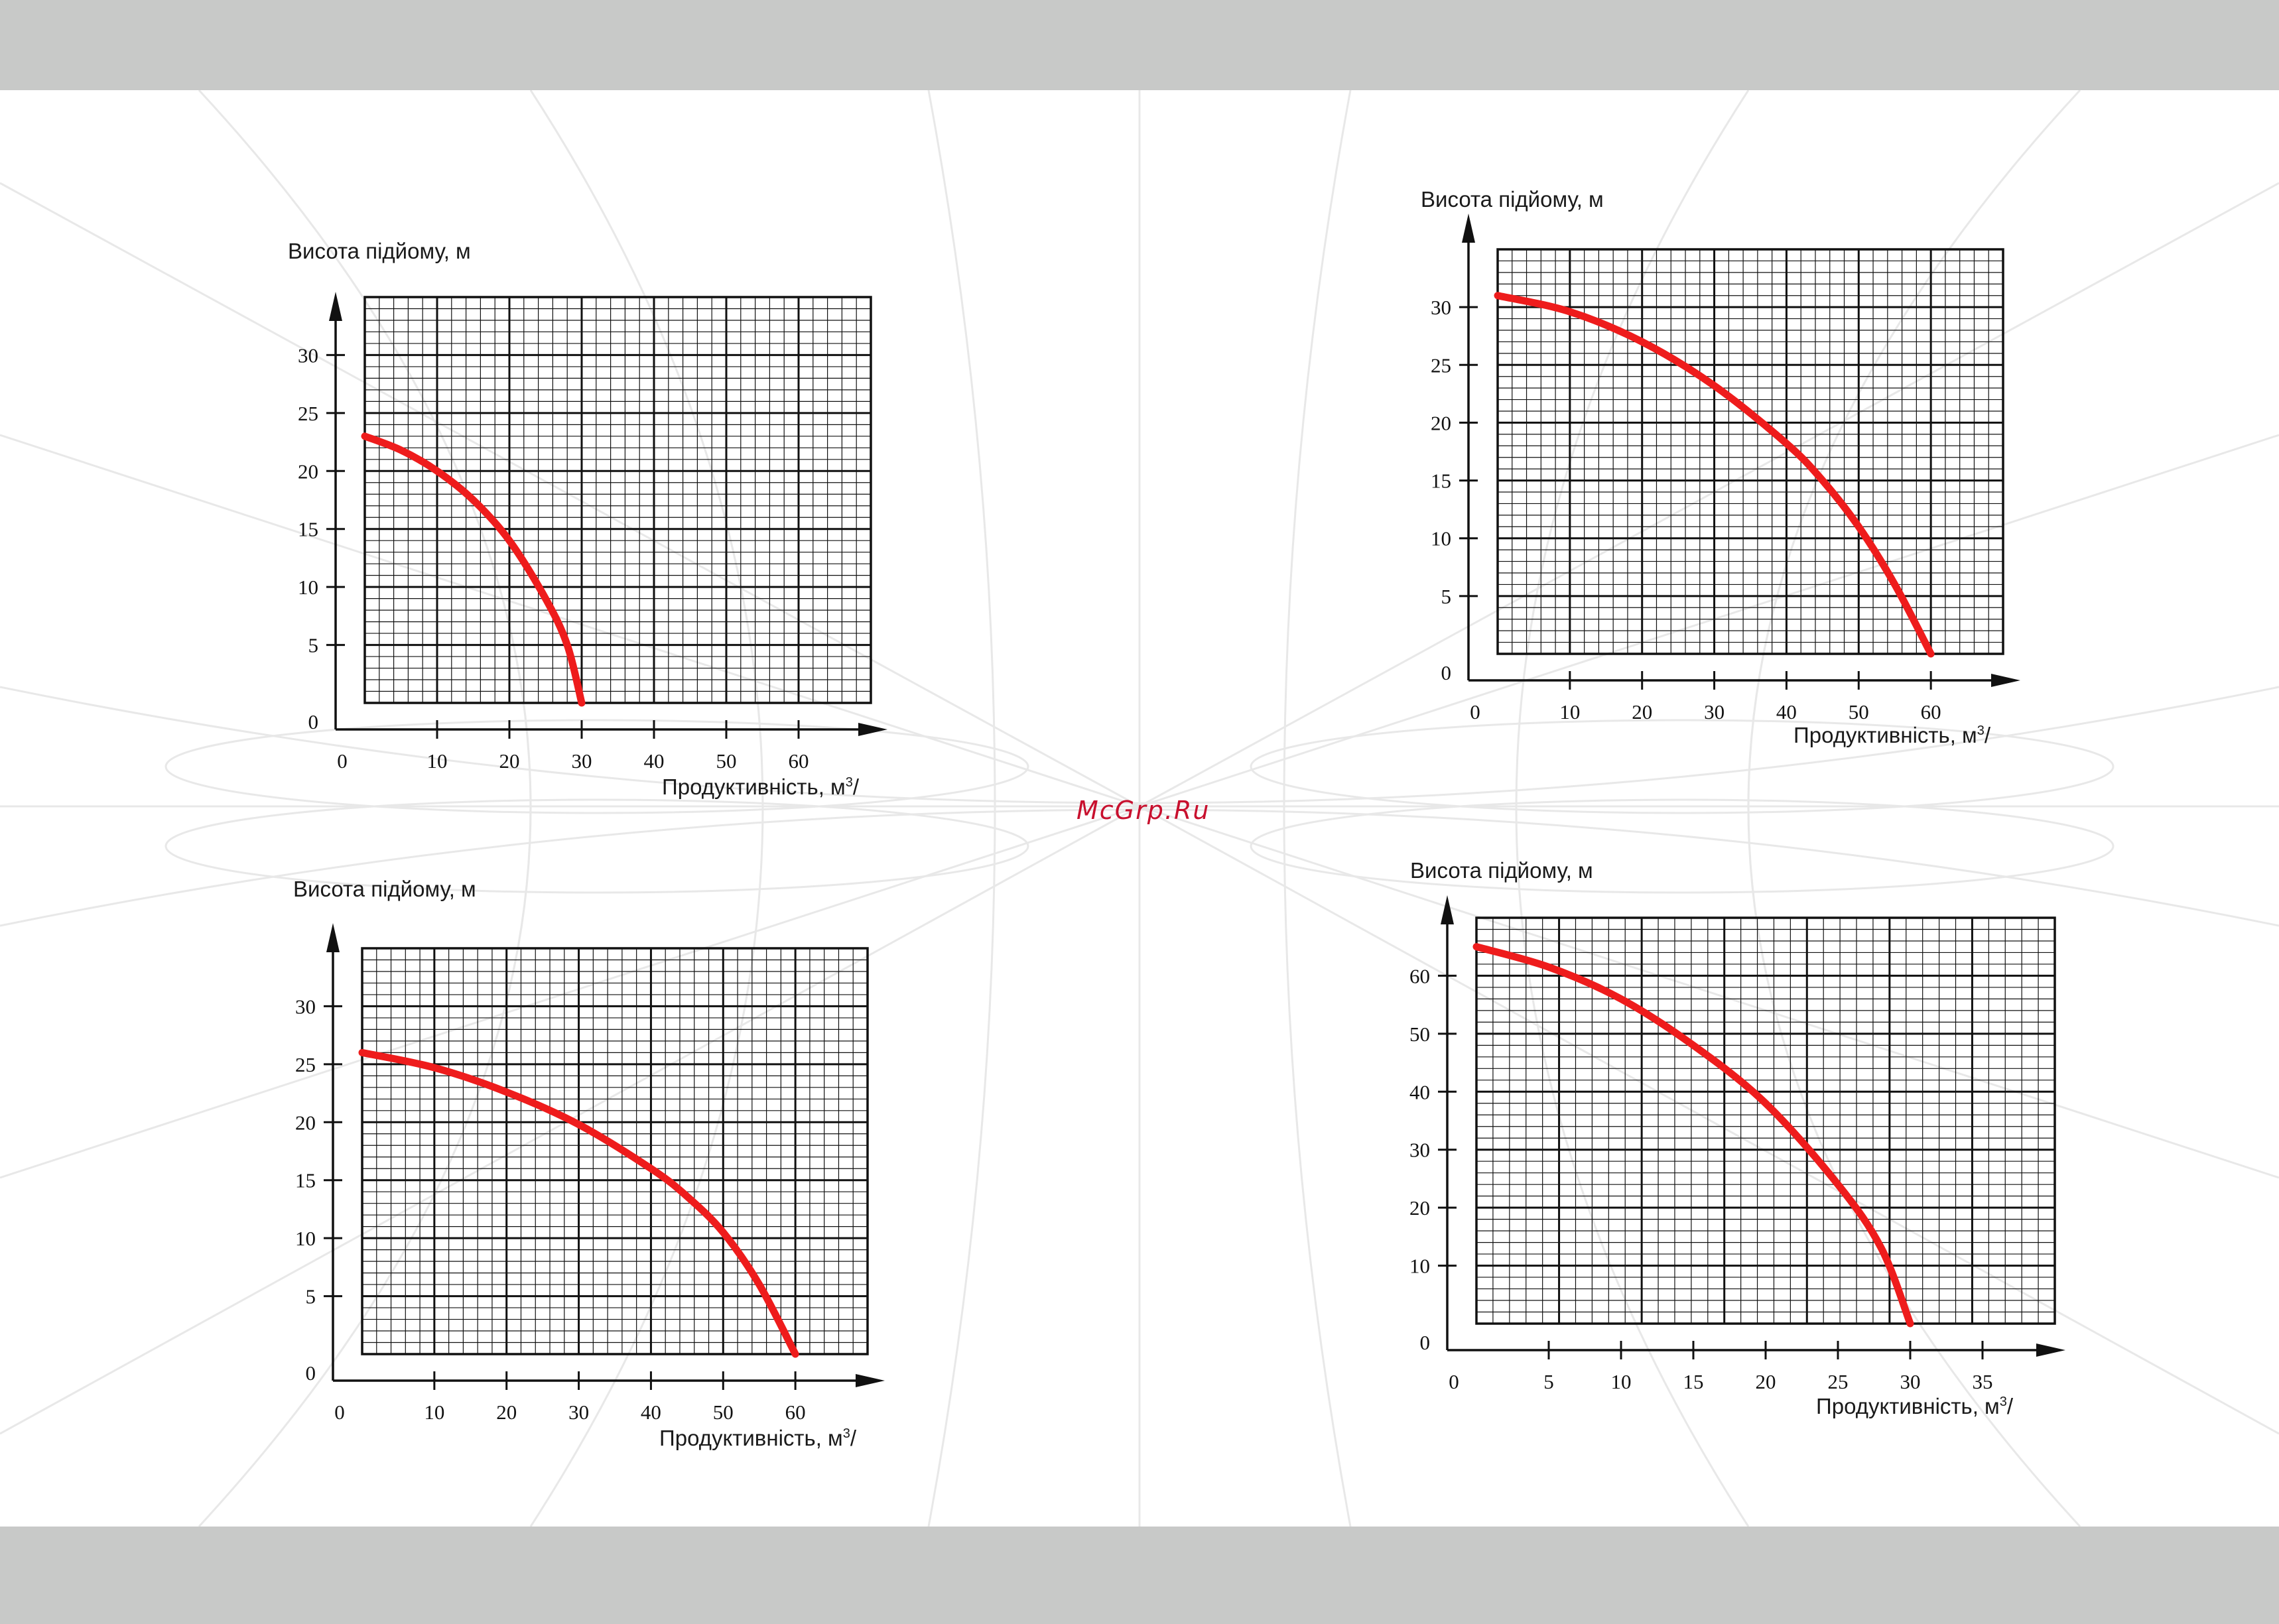  I want to click on y-tick-label: 40, so click(1419, 1091).